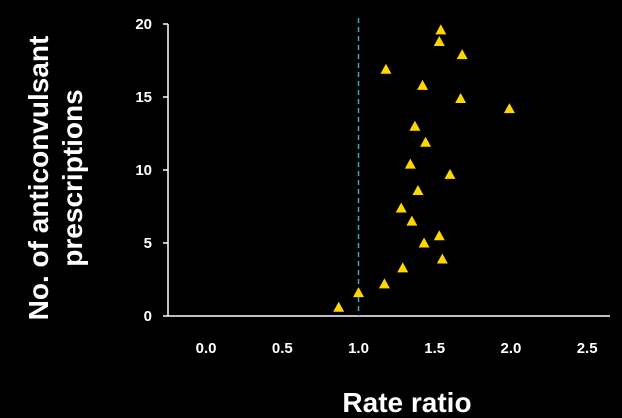  What do you see at coordinates (511, 348) in the screenshot?
I see `x-tick-label: 2.0` at bounding box center [511, 348].